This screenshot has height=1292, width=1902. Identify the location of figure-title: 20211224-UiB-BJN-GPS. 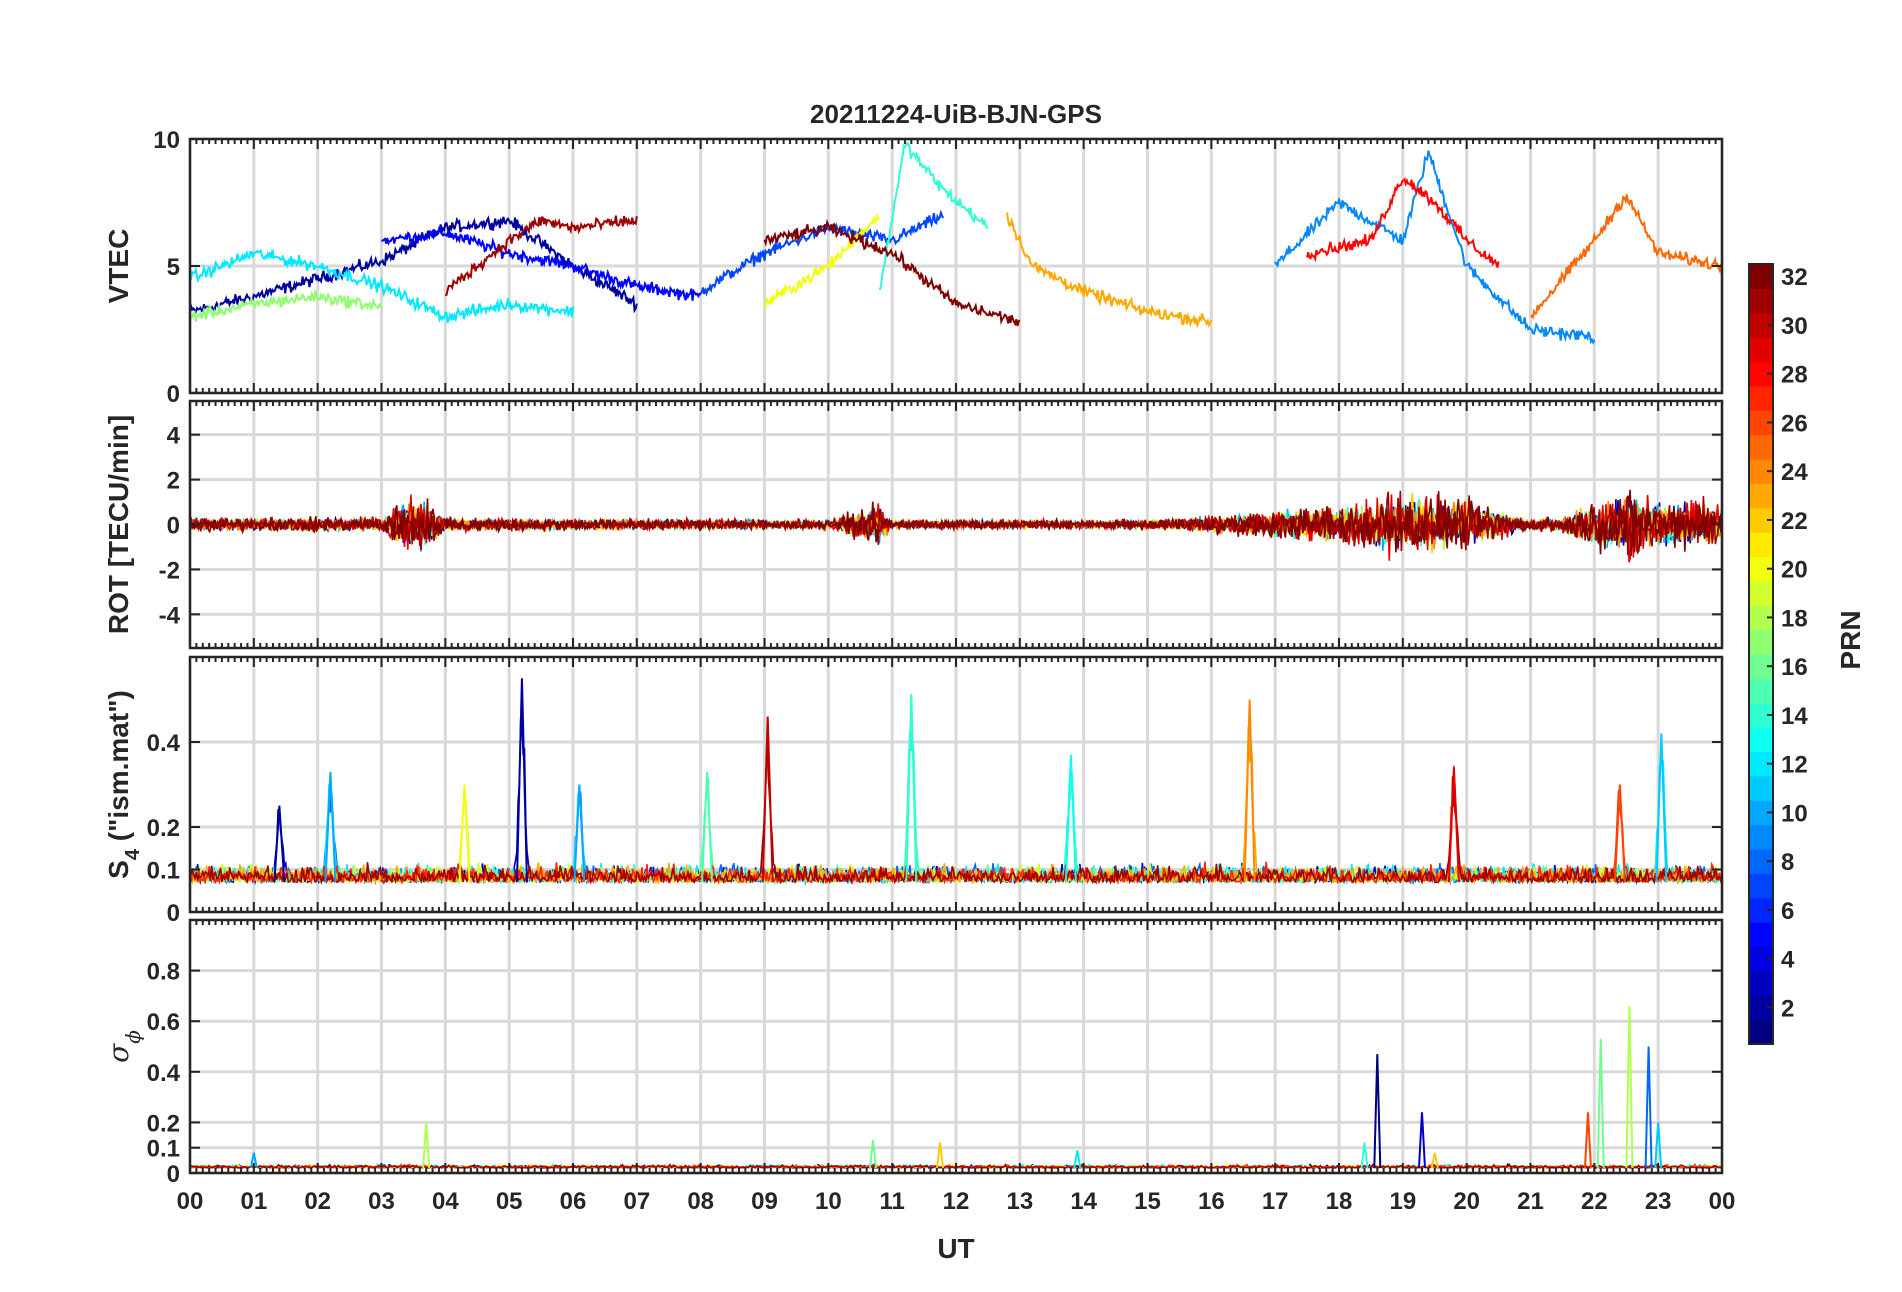
(956, 114).